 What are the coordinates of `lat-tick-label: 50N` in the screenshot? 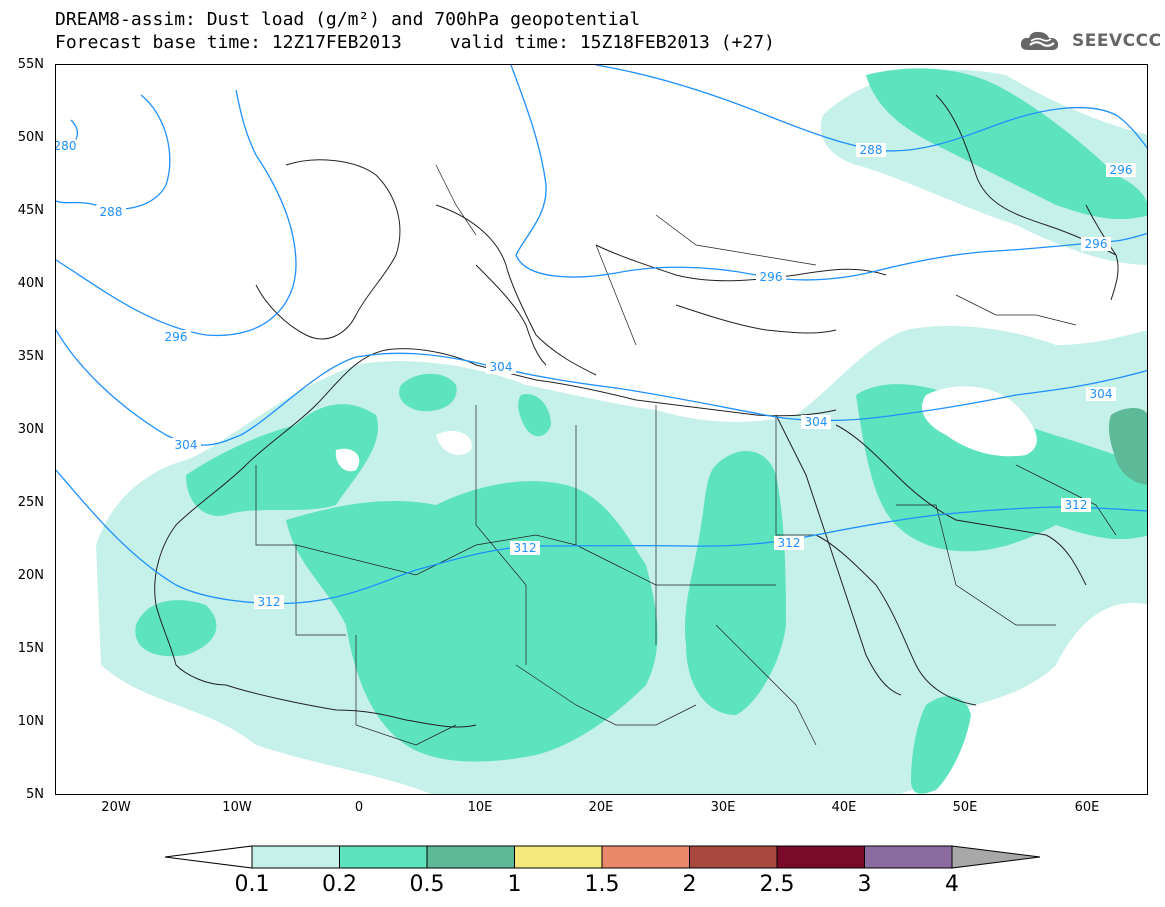 It's located at (30, 137).